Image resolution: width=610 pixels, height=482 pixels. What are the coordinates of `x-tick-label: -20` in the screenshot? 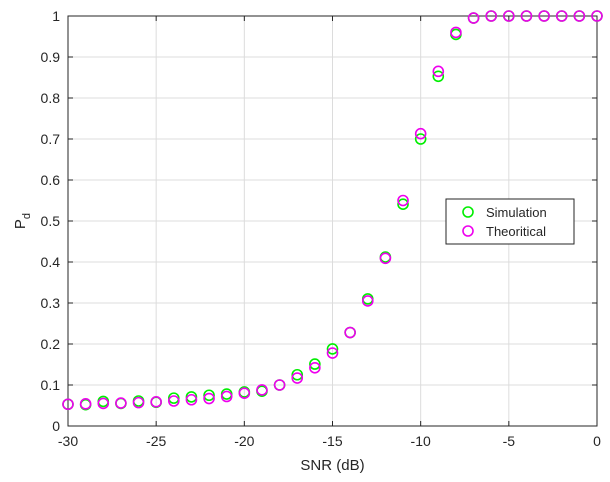 It's located at (244, 441).